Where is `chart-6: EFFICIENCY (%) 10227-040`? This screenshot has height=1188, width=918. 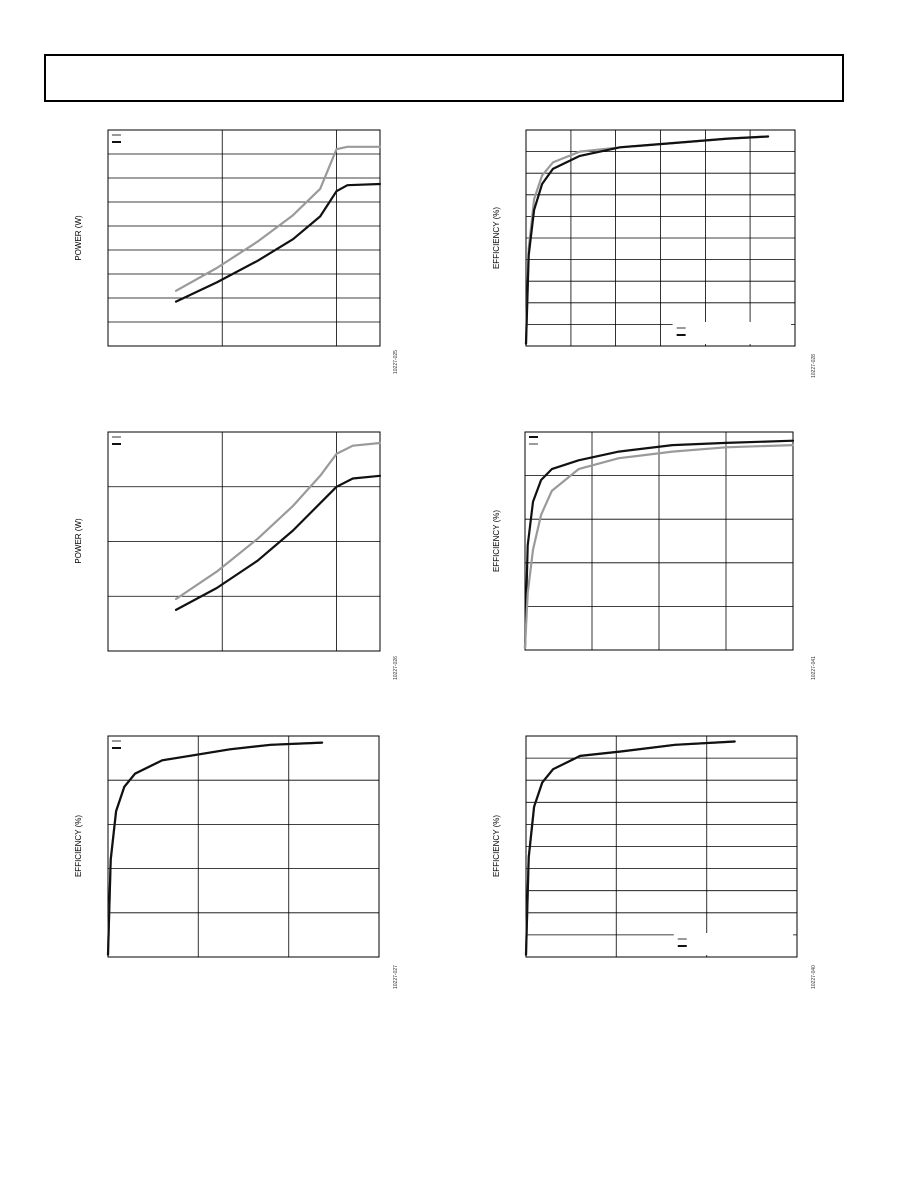
chart-6: EFFICIENCY (%) 10227-040 is located at coordinates (654, 862).